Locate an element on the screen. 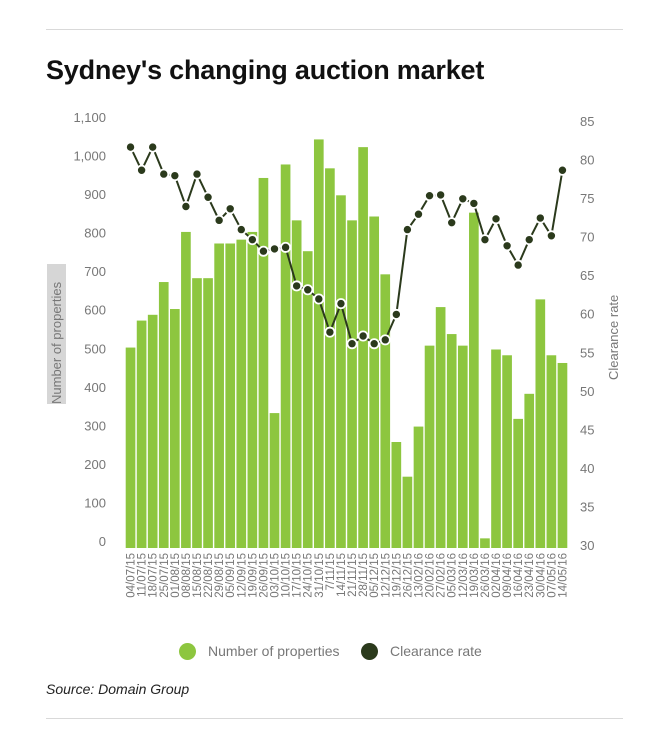 Image resolution: width=665 pixels, height=747 pixels. x-tick-label: 11/07/15 is located at coordinates (143, 575).